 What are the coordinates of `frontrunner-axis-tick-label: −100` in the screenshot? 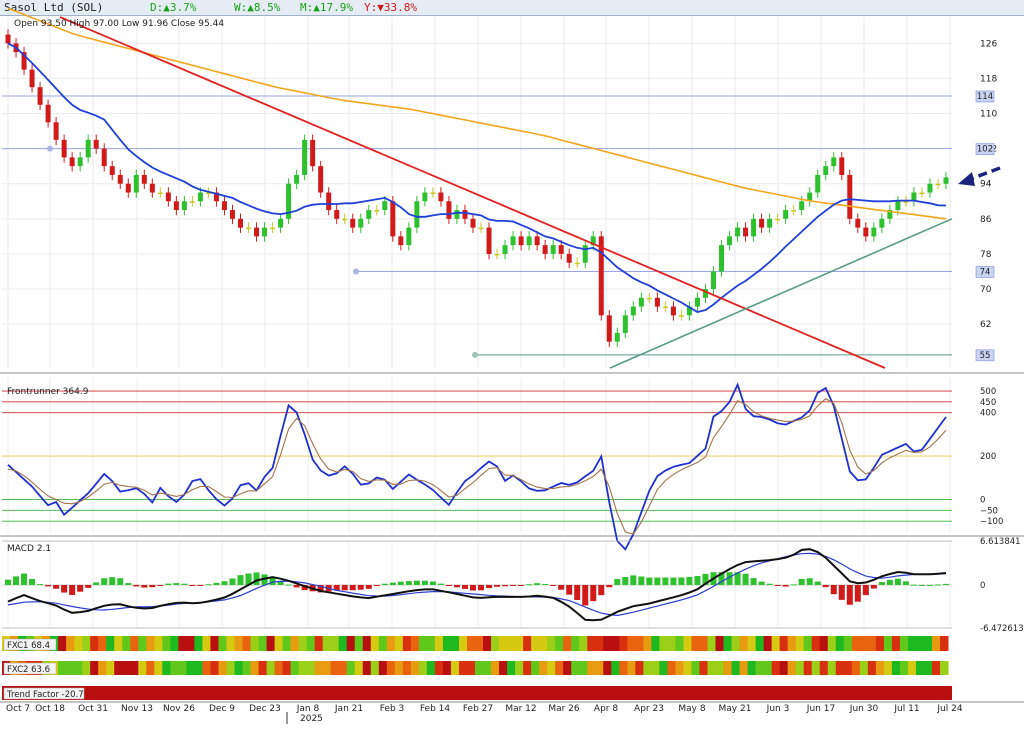 It's located at (991, 522).